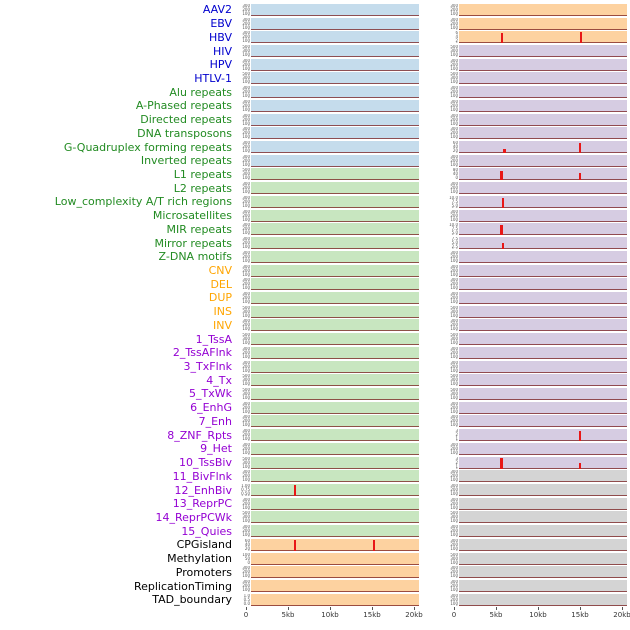 The height and width of the screenshot is (630, 630). I want to click on track-label: 1_TssA, so click(213, 339).